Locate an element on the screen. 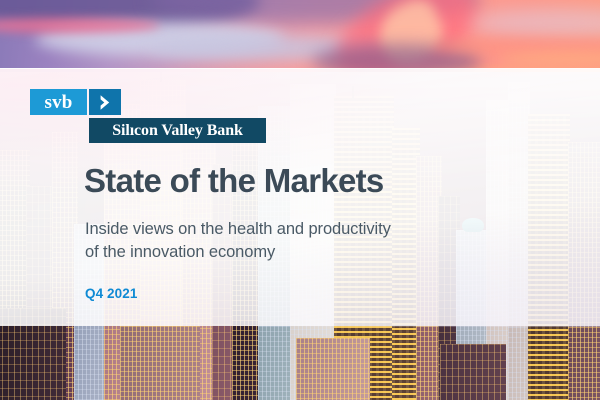 Image resolution: width=600 pixels, height=400 pixels. chevron-right-icon is located at coordinates (105, 102).